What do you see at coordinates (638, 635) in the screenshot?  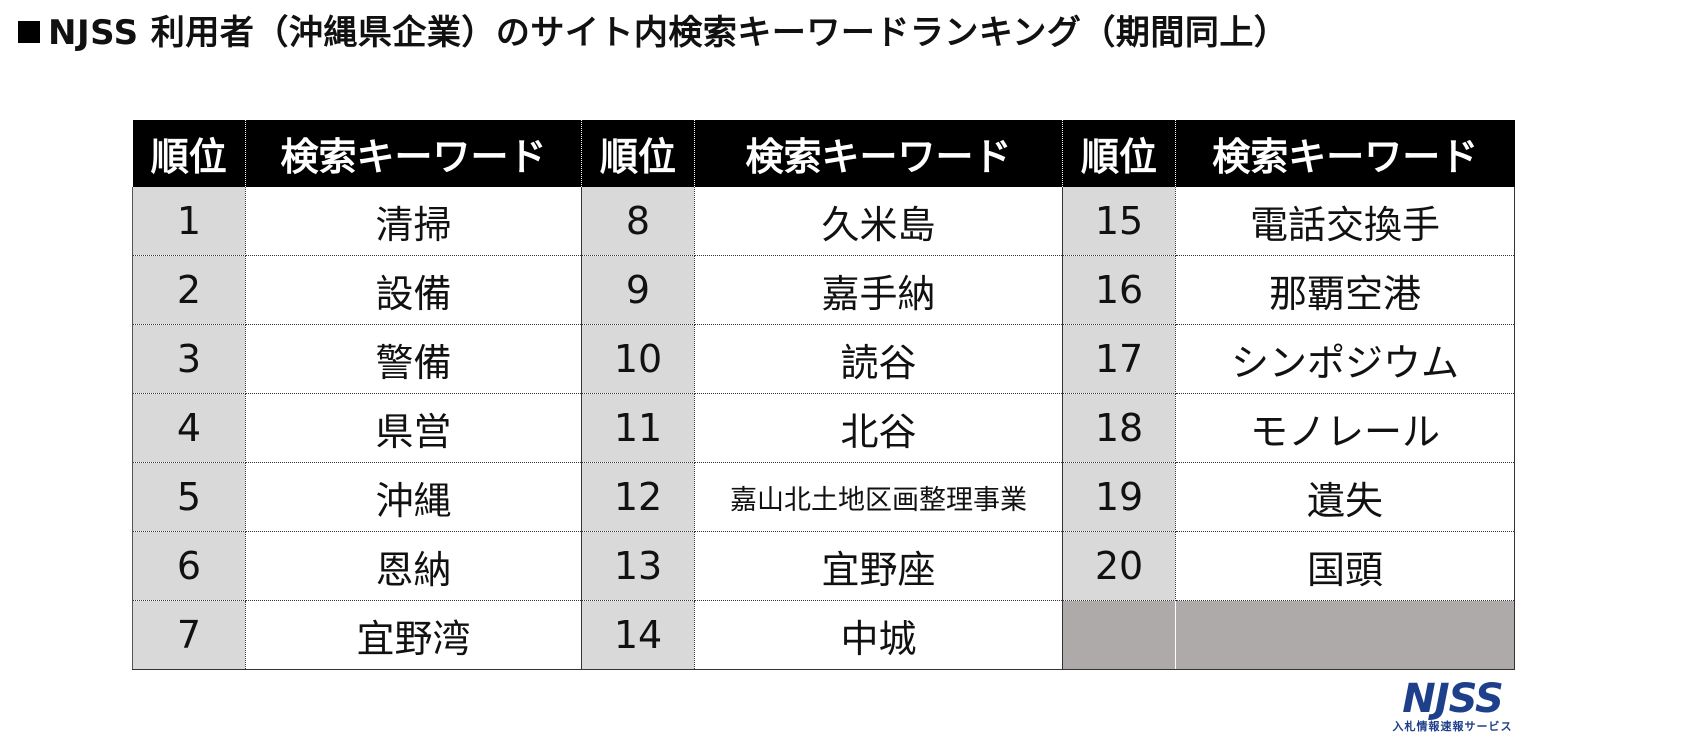 I see `rank-cell: 14` at bounding box center [638, 635].